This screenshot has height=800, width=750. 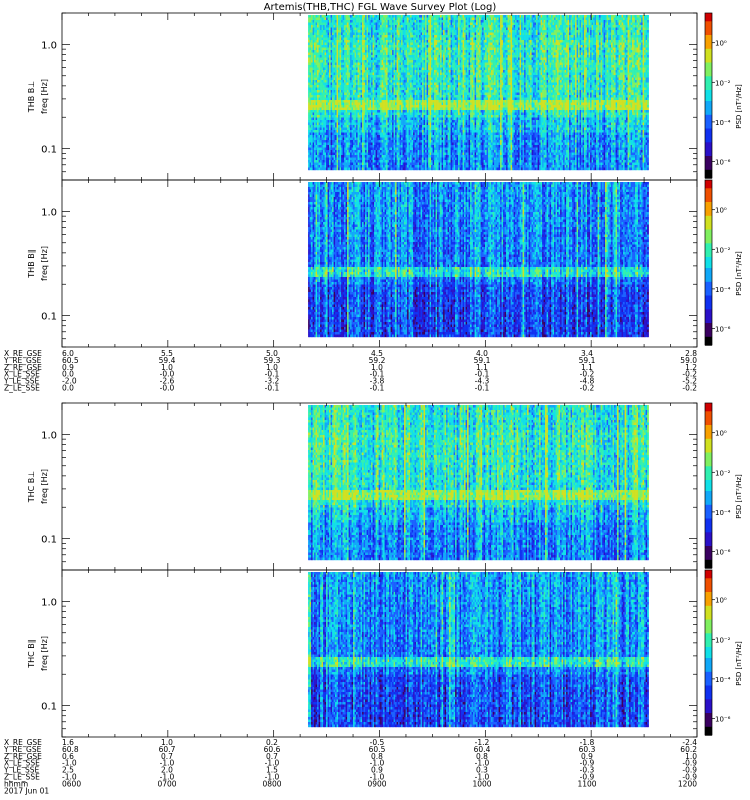 What do you see at coordinates (687, 783) in the screenshot?
I see `ephemeris-value: 1200` at bounding box center [687, 783].